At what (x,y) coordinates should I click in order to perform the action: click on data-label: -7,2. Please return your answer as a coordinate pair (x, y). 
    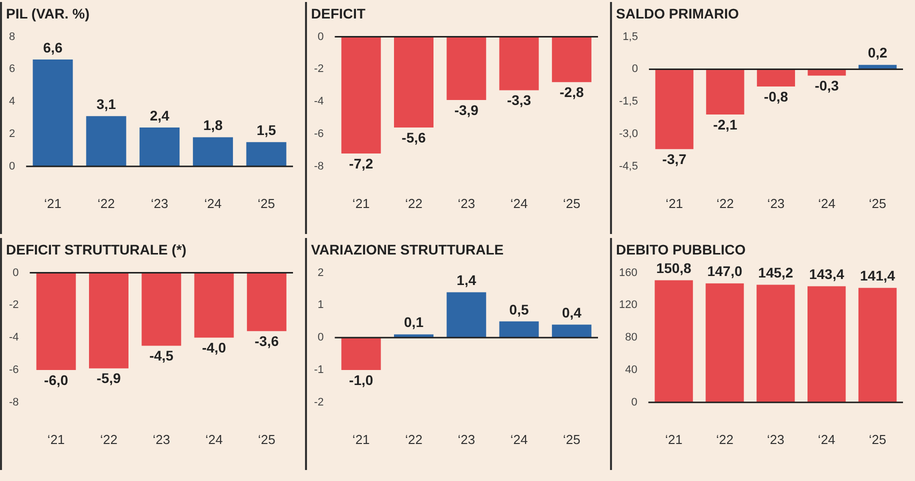
    Looking at the image, I should click on (361, 163).